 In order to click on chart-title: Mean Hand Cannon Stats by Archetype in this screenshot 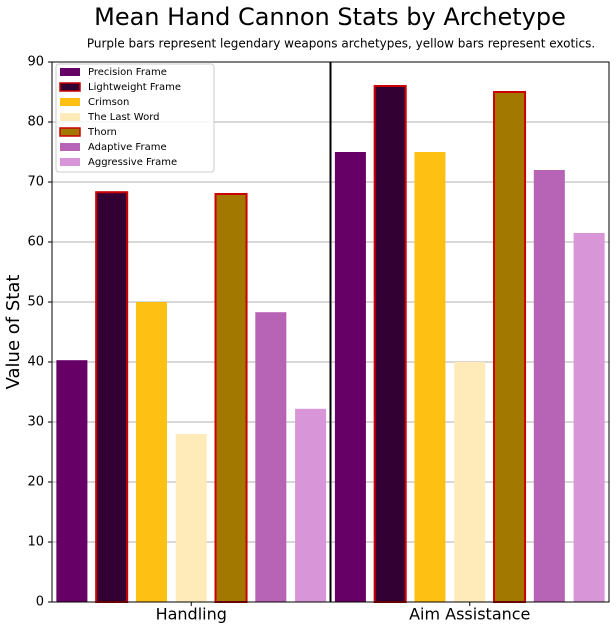, I will do `click(330, 17)`.